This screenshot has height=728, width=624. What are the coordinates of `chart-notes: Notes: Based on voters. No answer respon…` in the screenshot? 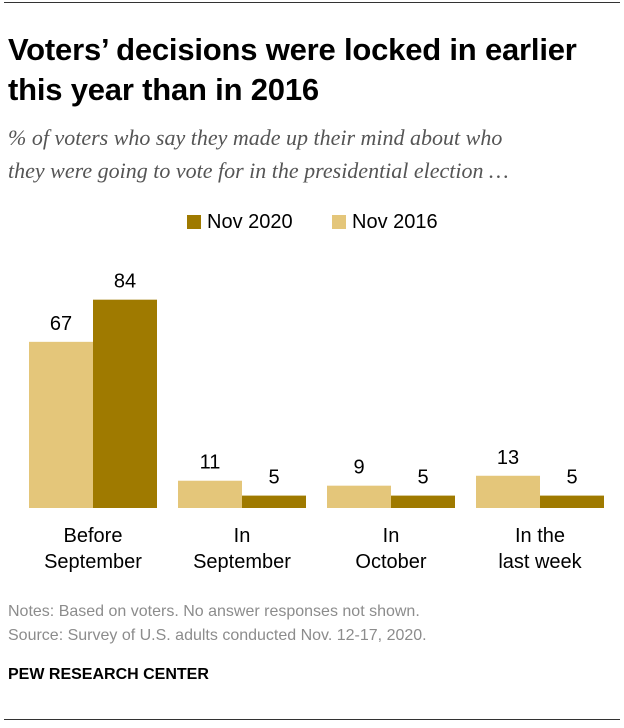 It's located at (217, 624).